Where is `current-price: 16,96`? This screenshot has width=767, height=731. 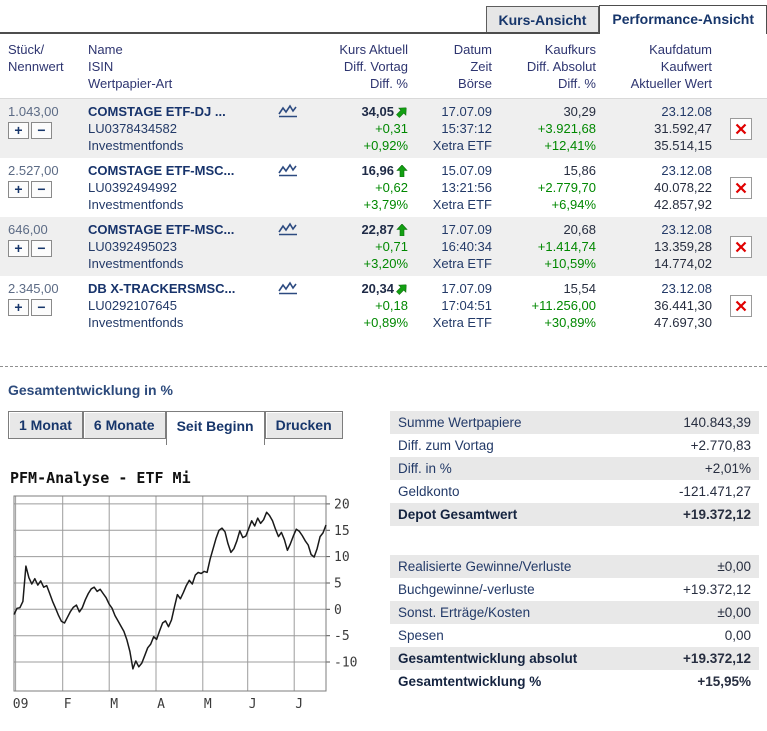 current-price: 16,96 is located at coordinates (377, 170).